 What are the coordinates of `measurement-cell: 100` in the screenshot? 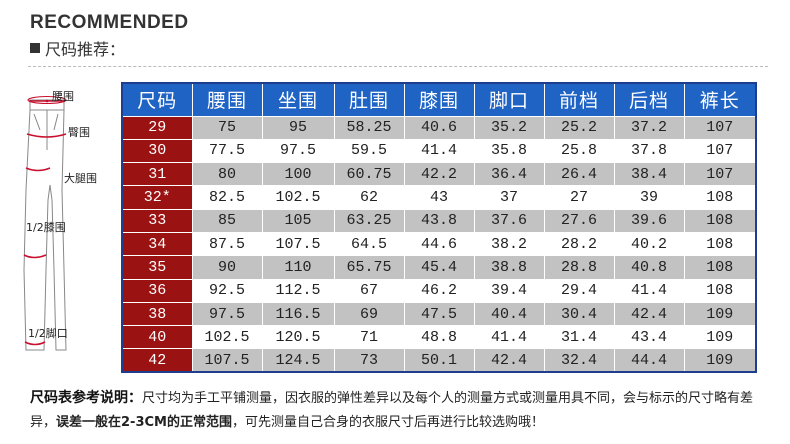 It's located at (298, 174).